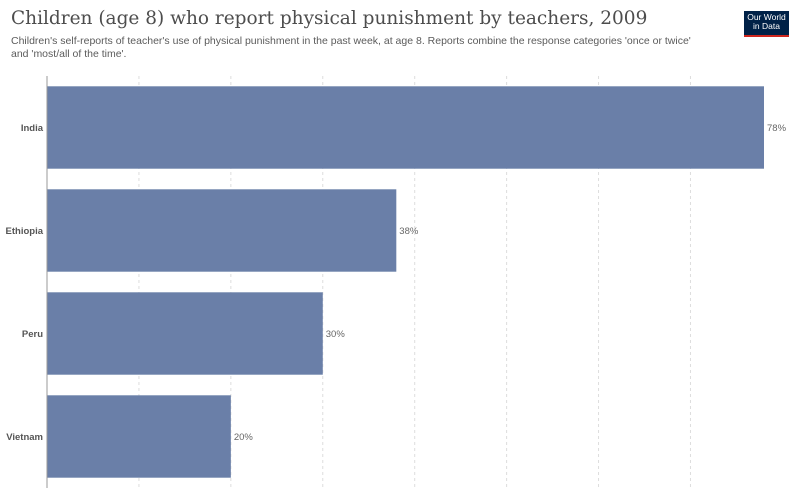 The image size is (800, 499). Describe the element at coordinates (336, 334) in the screenshot. I see `value-label: 30%` at that location.